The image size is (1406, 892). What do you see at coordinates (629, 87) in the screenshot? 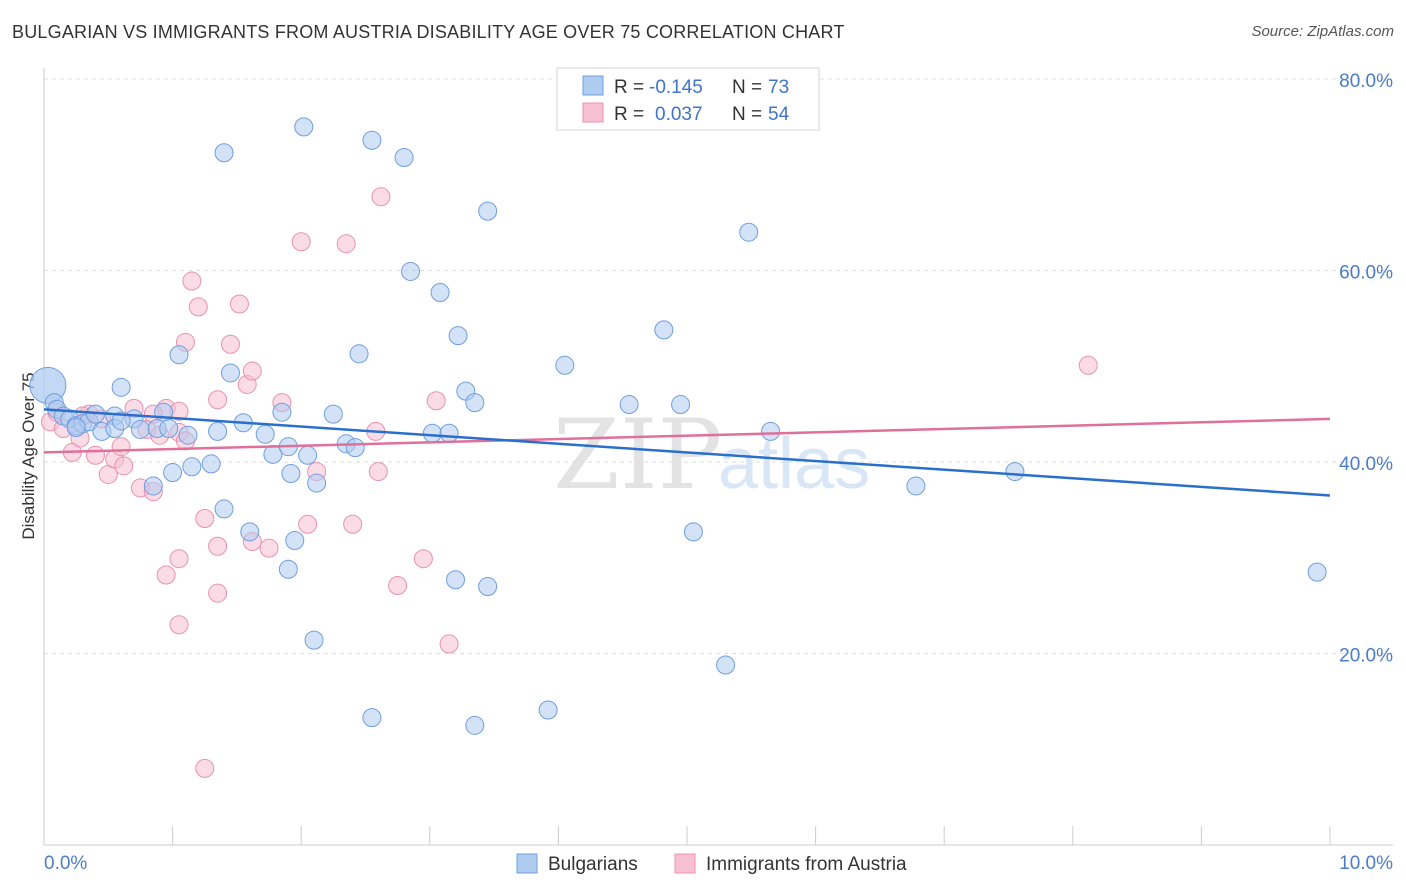
I see `stats-r-label-1: R =` at bounding box center [629, 87].